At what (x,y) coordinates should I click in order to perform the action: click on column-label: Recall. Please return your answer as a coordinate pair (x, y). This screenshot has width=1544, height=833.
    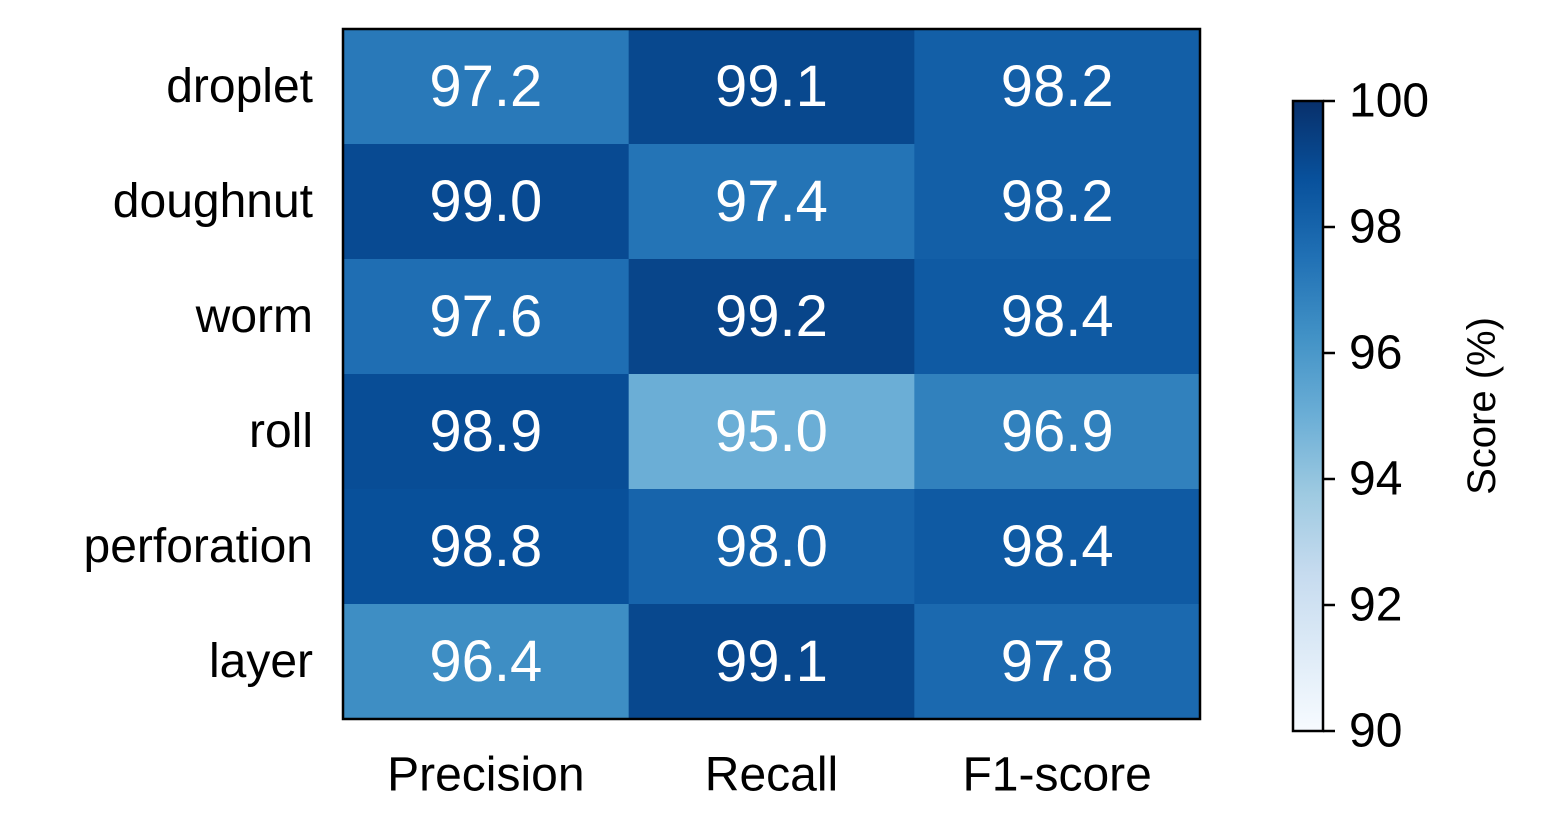
    Looking at the image, I should click on (771, 775).